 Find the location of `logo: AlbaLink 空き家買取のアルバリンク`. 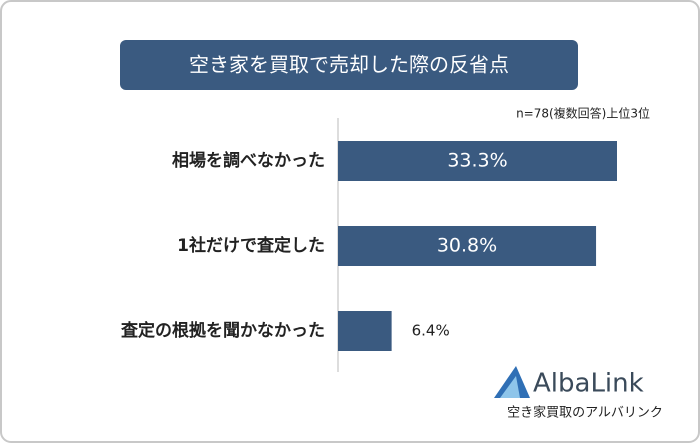

logo: AlbaLink 空き家買取のアルバリンク is located at coordinates (578, 393).